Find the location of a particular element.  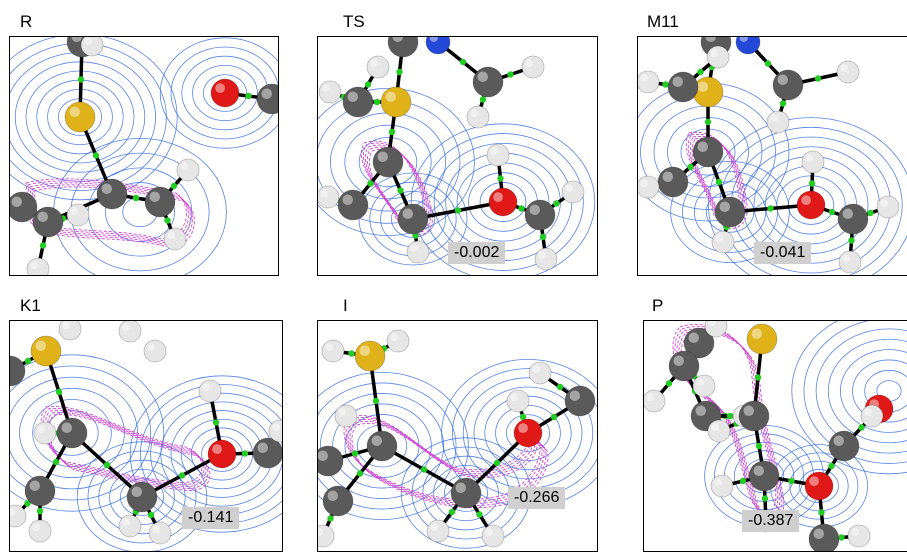

molecule-plot-m11 is located at coordinates (772, 156).